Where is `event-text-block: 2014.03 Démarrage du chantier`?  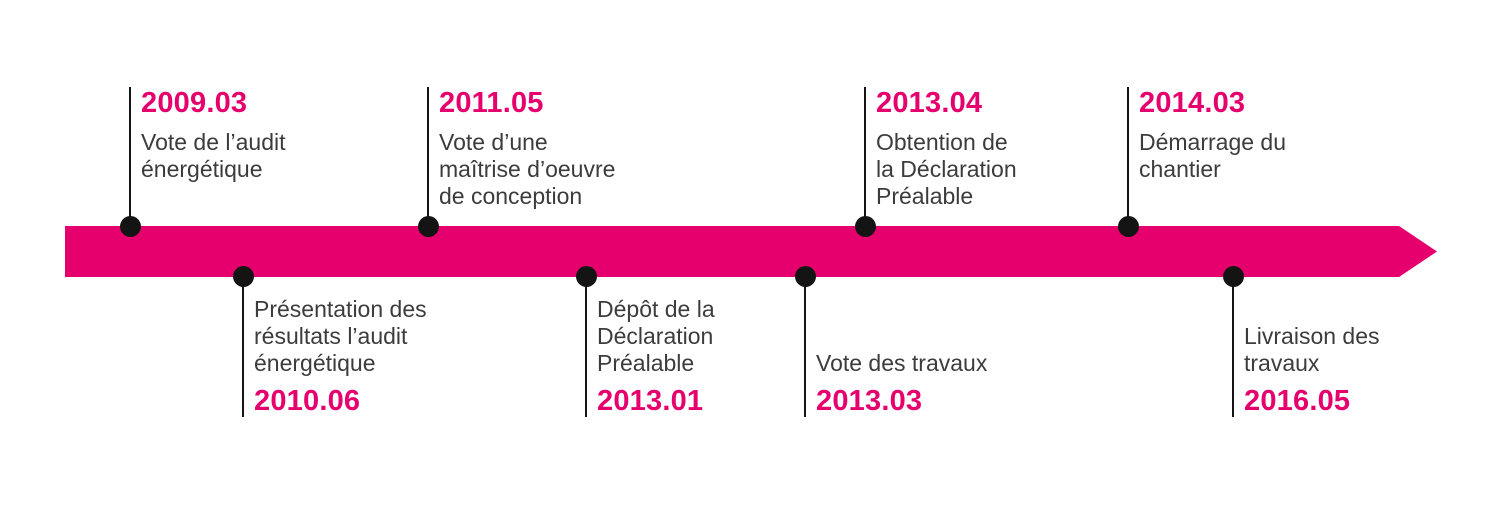
event-text-block: 2014.03 Démarrage du chantier is located at coordinates (1212, 135).